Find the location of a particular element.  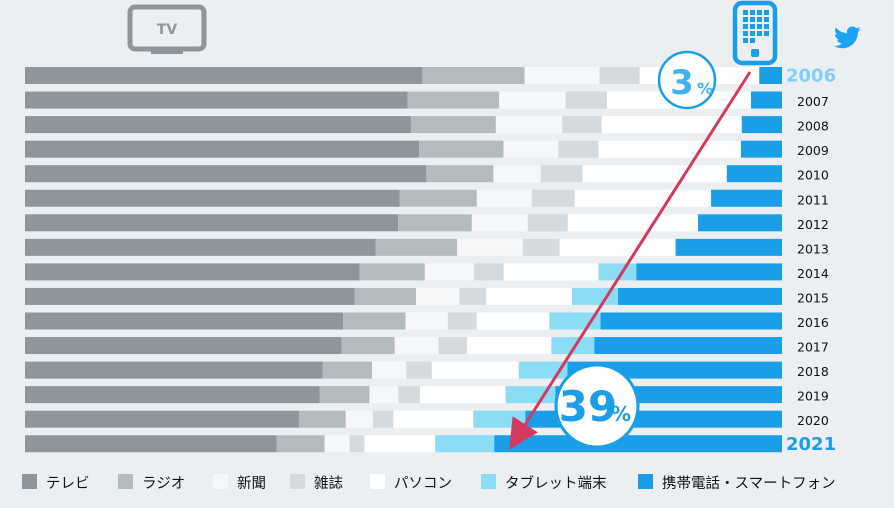

legend-label-2: 新聞 is located at coordinates (251, 483).